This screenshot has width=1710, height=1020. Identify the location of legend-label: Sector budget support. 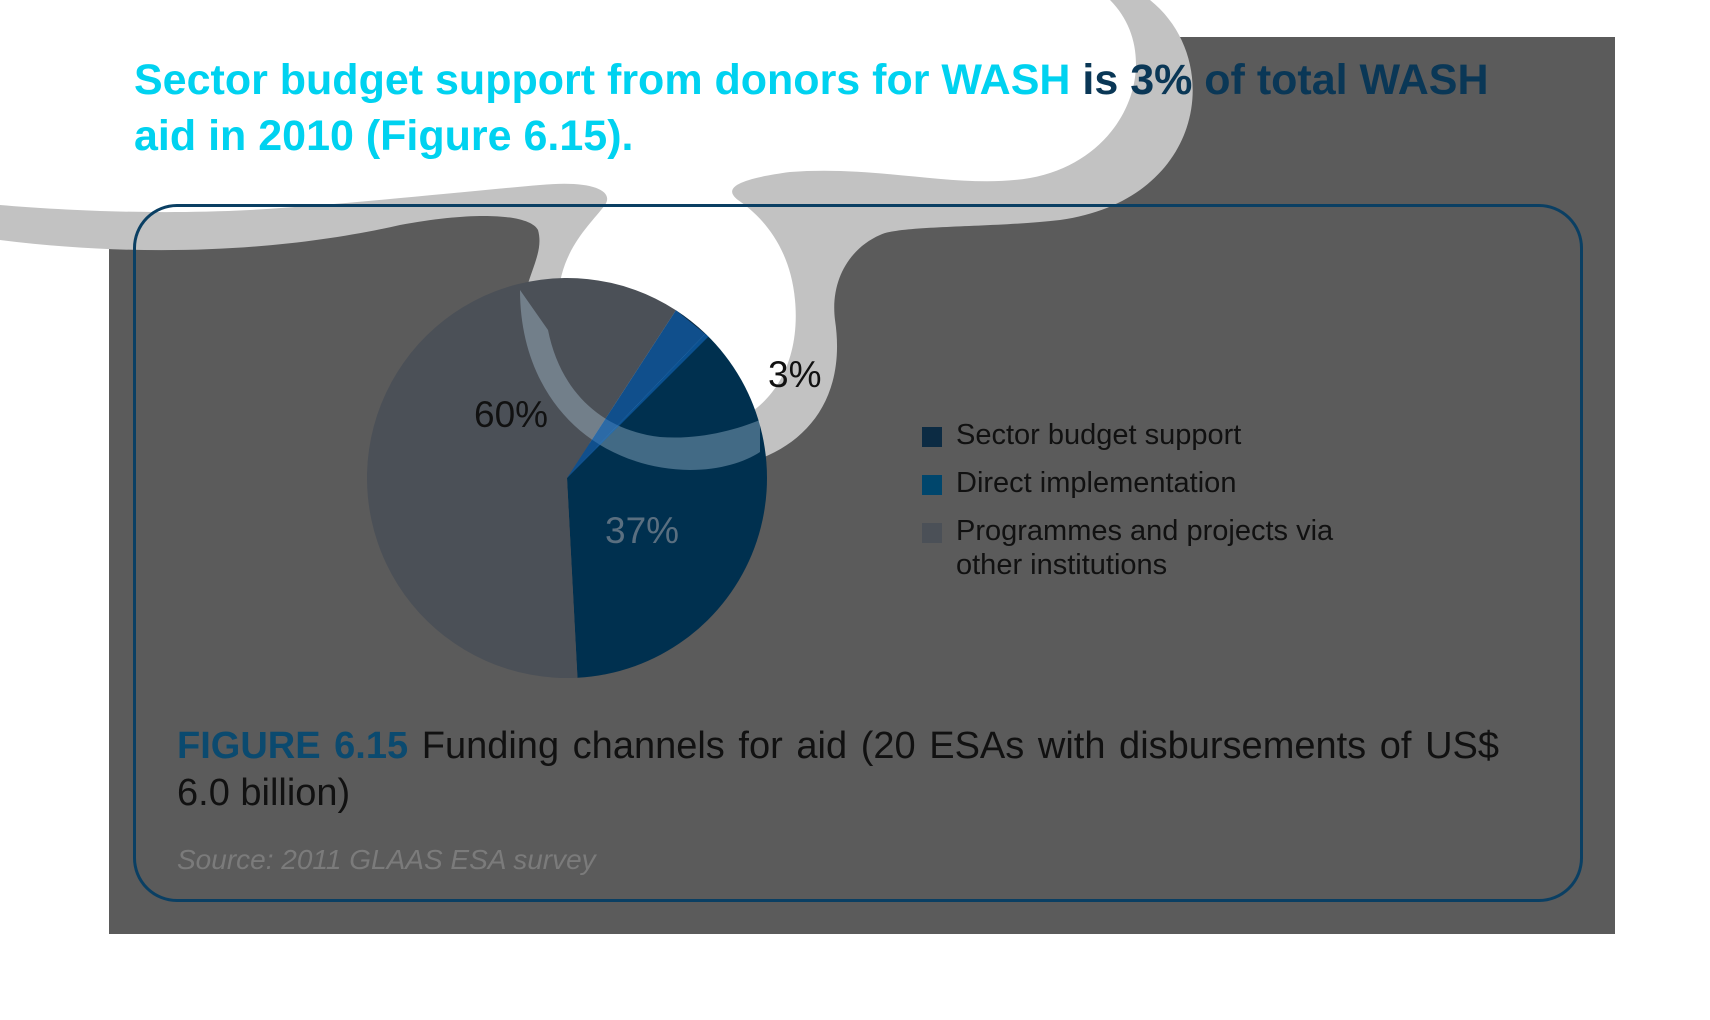
(1099, 435).